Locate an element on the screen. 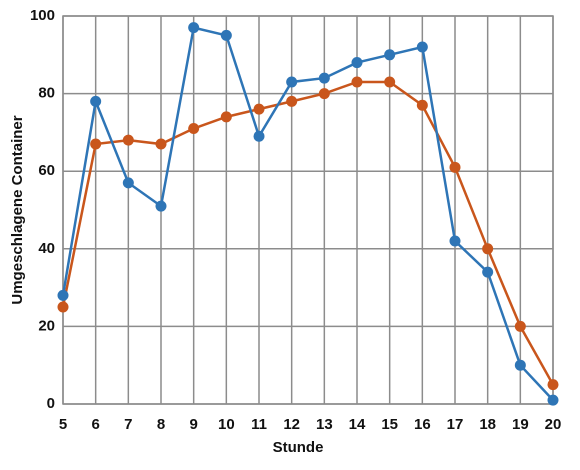 The height and width of the screenshot is (470, 580). x-tick-label: 19 is located at coordinates (520, 424).